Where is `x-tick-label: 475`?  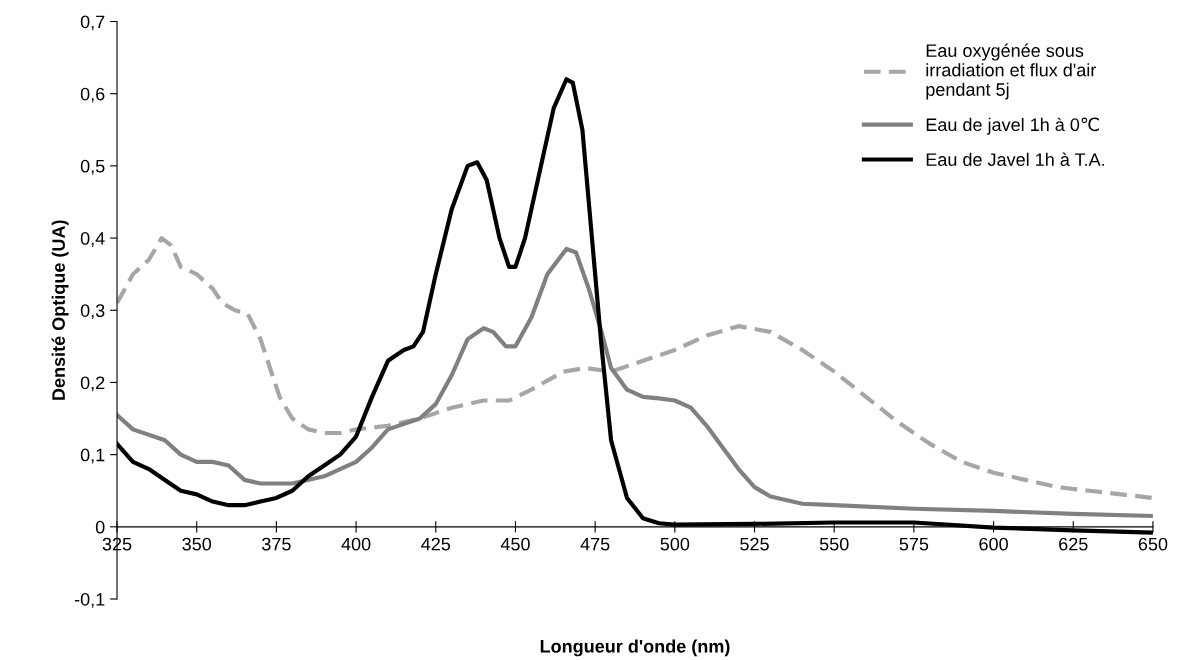
x-tick-label: 475 is located at coordinates (595, 544).